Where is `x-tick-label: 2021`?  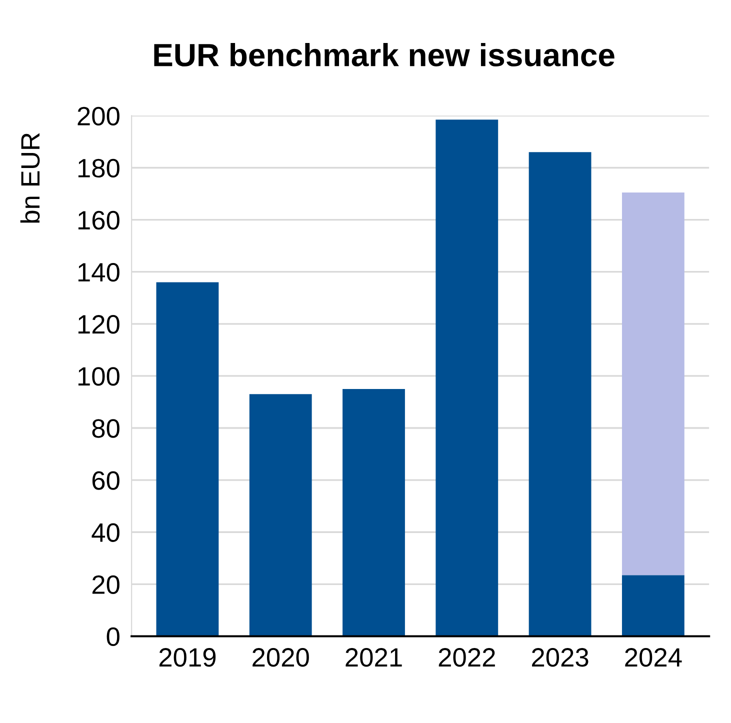 x-tick-label: 2021 is located at coordinates (374, 657).